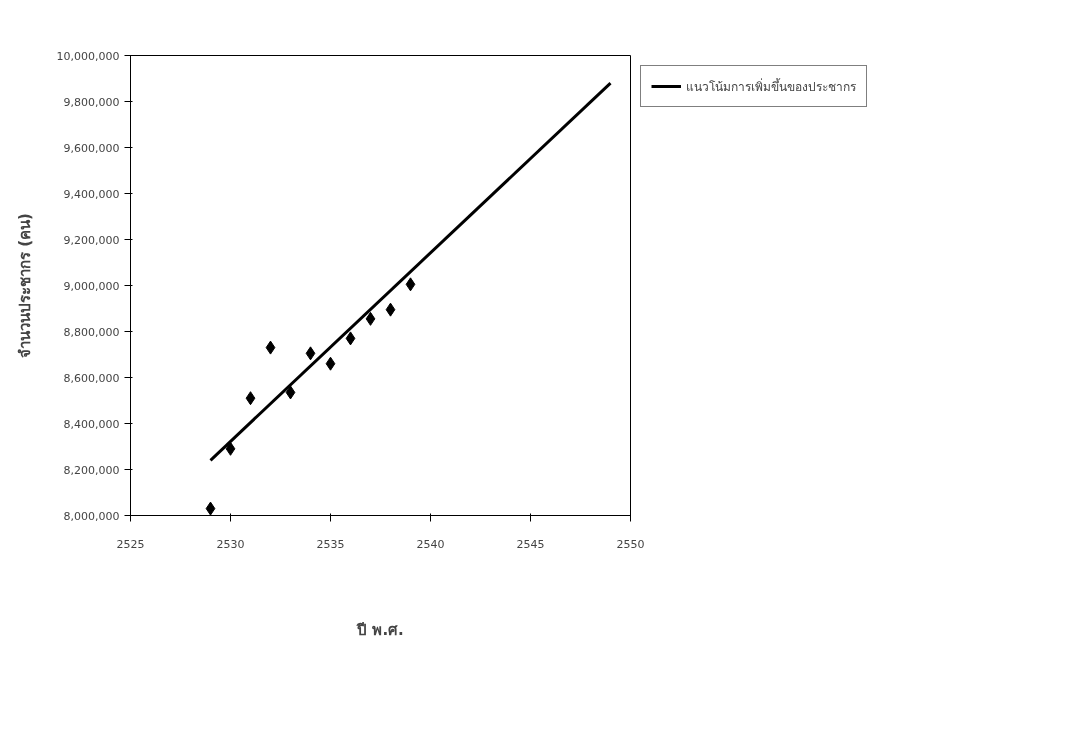 The image size is (1082, 742). I want to click on y-tick-label: 8,400,000, so click(91, 424).